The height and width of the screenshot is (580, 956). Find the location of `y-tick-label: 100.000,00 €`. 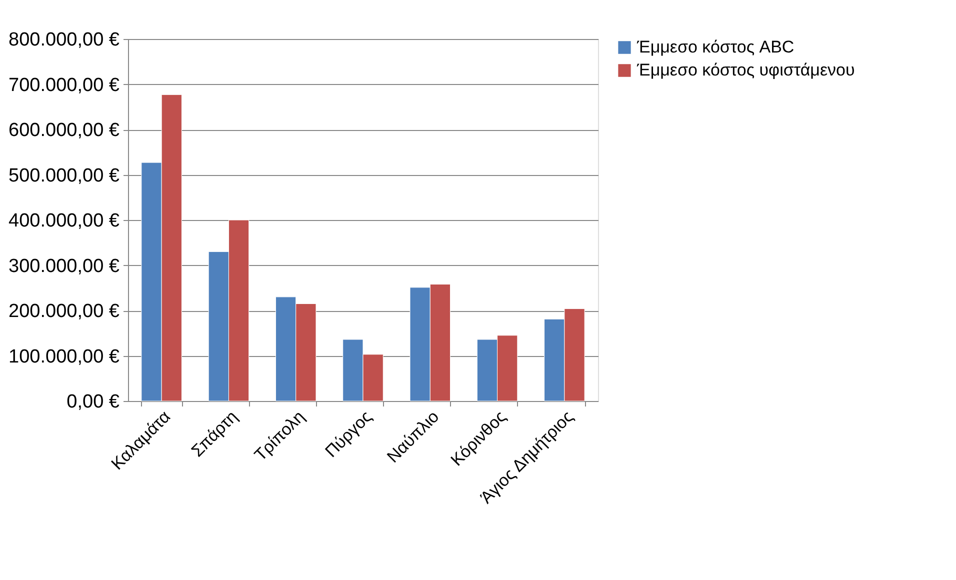

y-tick-label: 100.000,00 € is located at coordinates (64, 357).